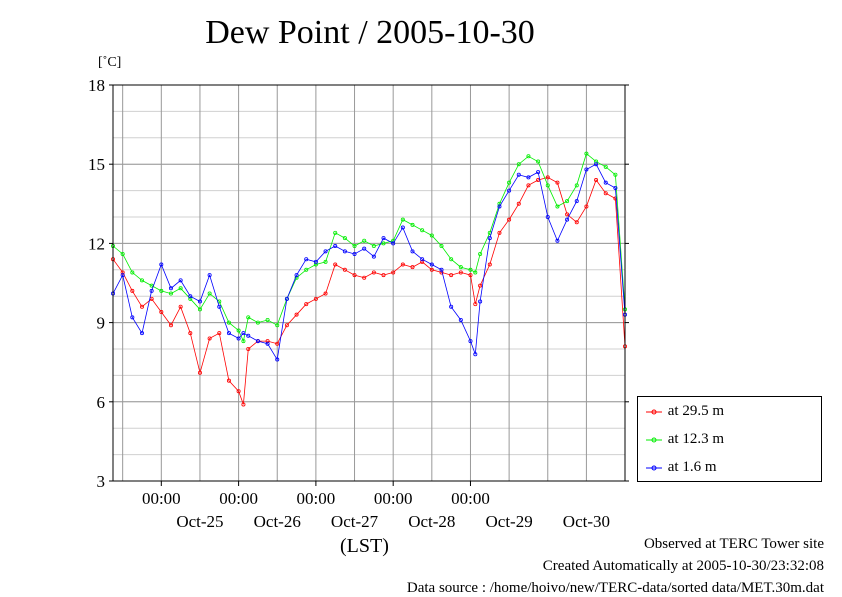  I want to click on y-tick-label: 18, so click(96, 85).